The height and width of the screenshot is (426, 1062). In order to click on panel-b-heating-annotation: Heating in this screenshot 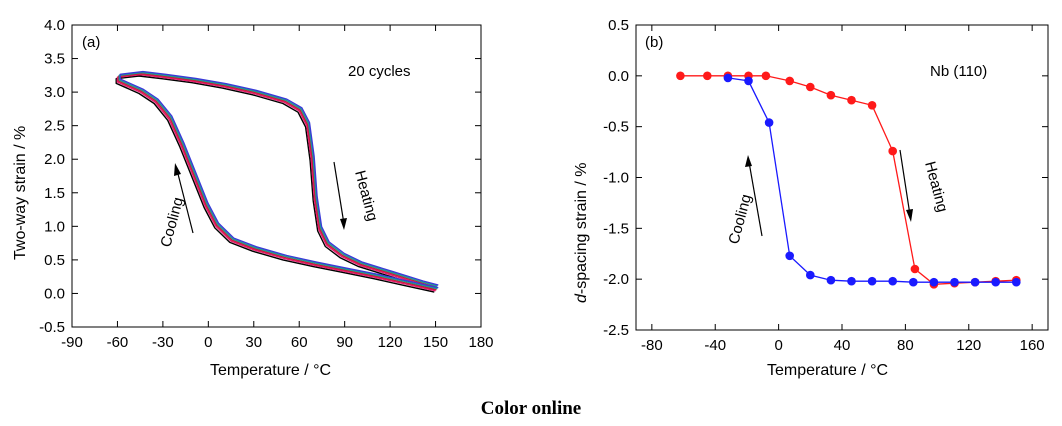, I will do `click(936, 187)`.